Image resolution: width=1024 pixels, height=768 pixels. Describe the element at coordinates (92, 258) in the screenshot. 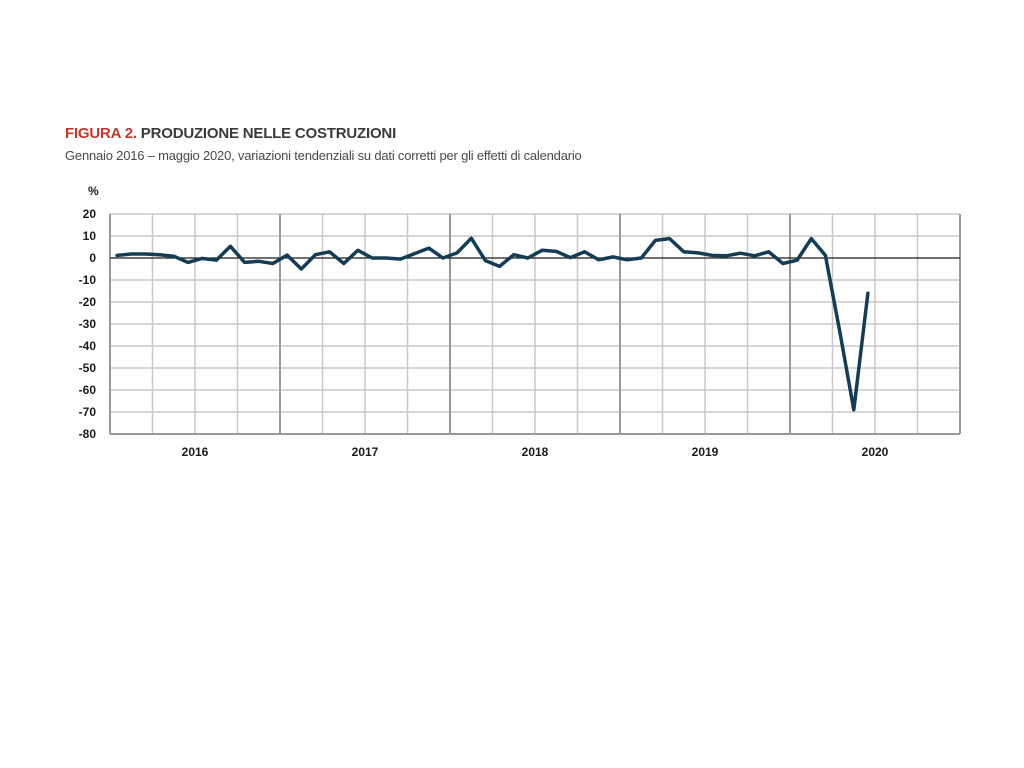

I see `y-tick-label: 0` at that location.